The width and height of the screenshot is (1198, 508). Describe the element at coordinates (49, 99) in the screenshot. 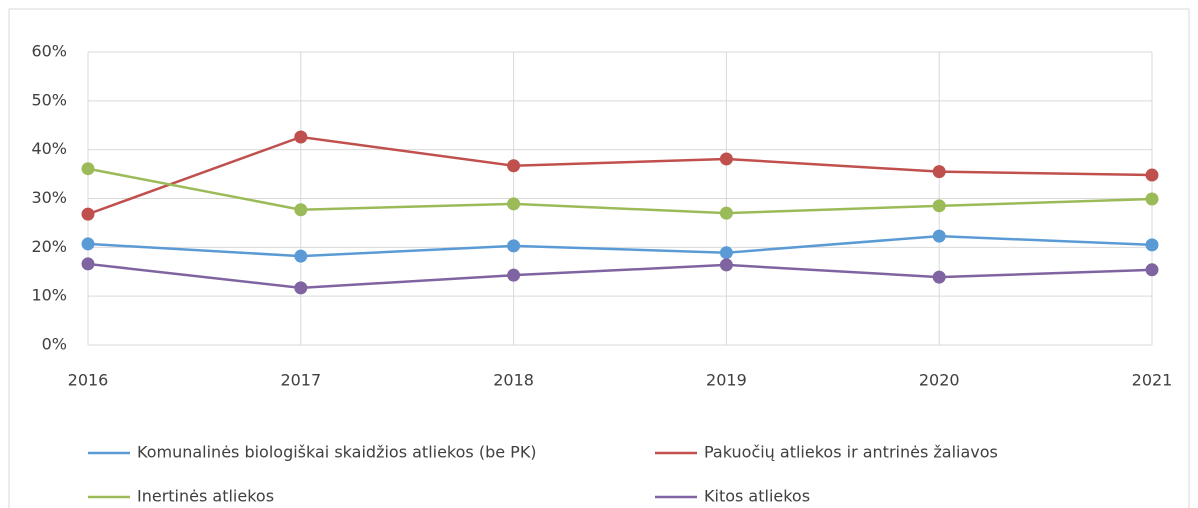

I see `y-tick-label: 50%` at that location.